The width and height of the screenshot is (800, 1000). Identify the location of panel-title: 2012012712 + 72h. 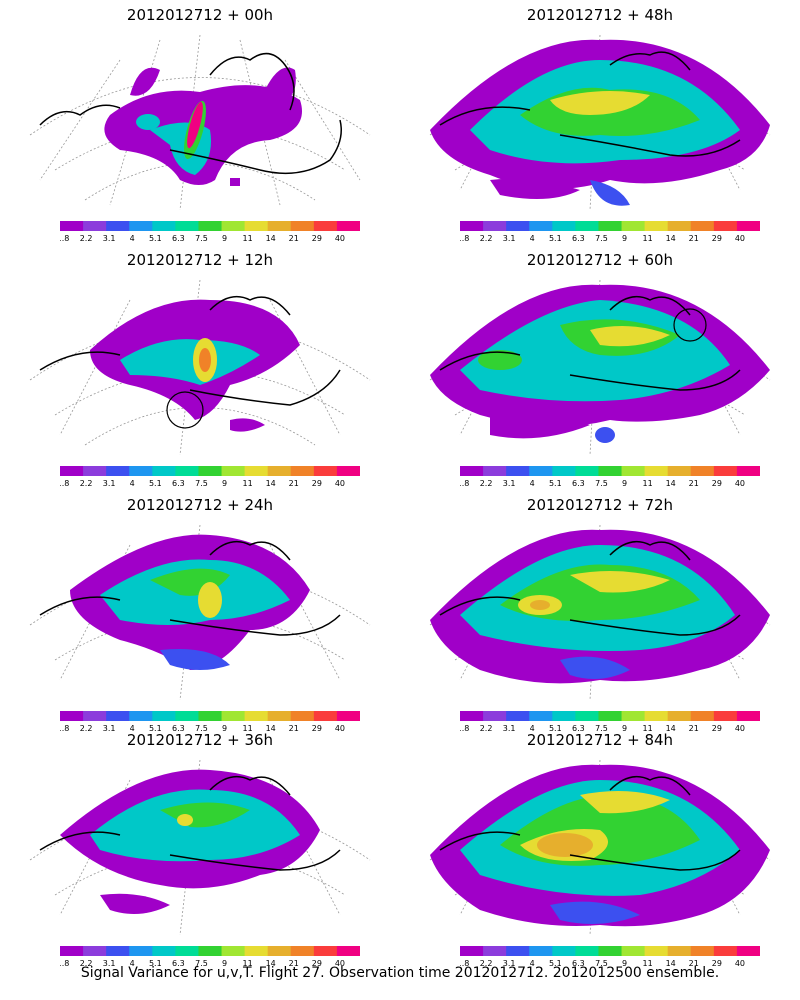
(600, 505).